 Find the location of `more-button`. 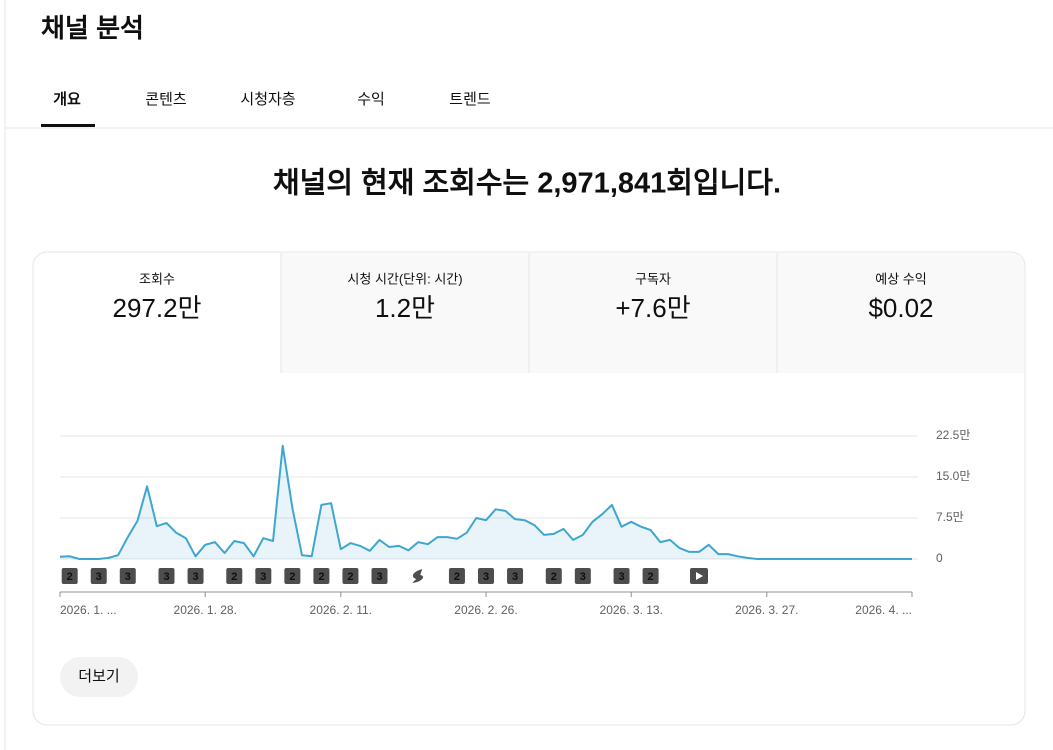

more-button is located at coordinates (99, 677).